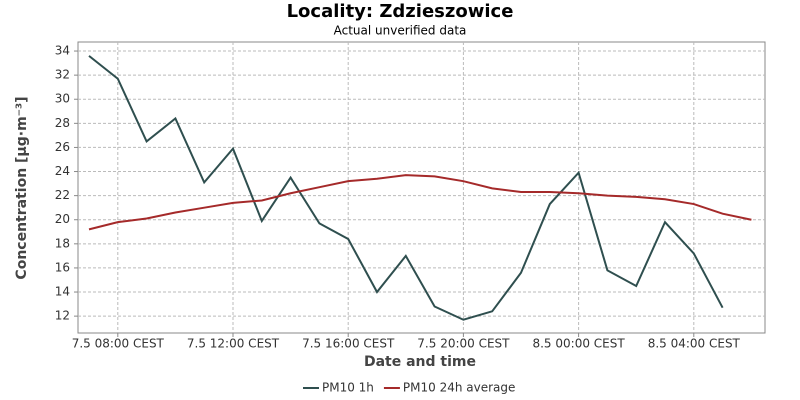  I want to click on y-tick-label: 18, so click(62, 243).